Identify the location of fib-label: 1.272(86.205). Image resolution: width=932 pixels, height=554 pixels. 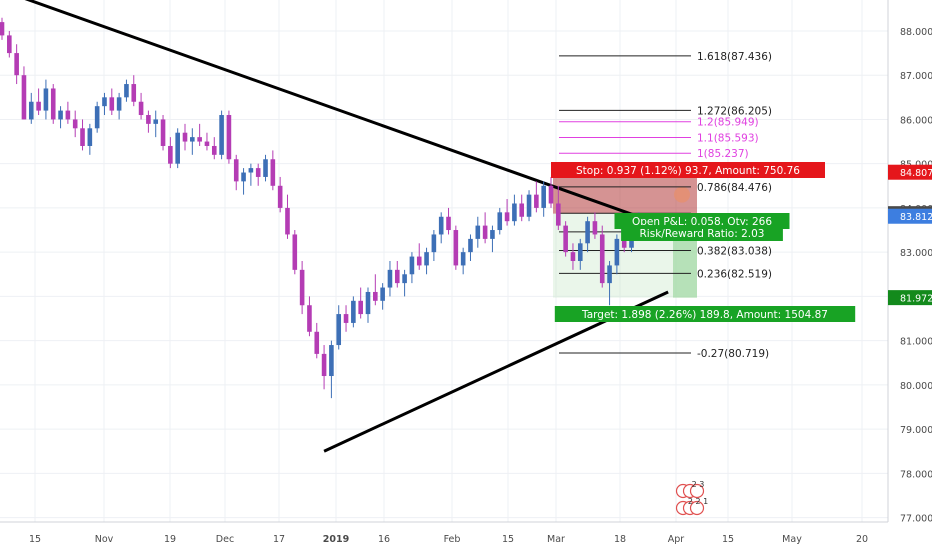
(734, 111).